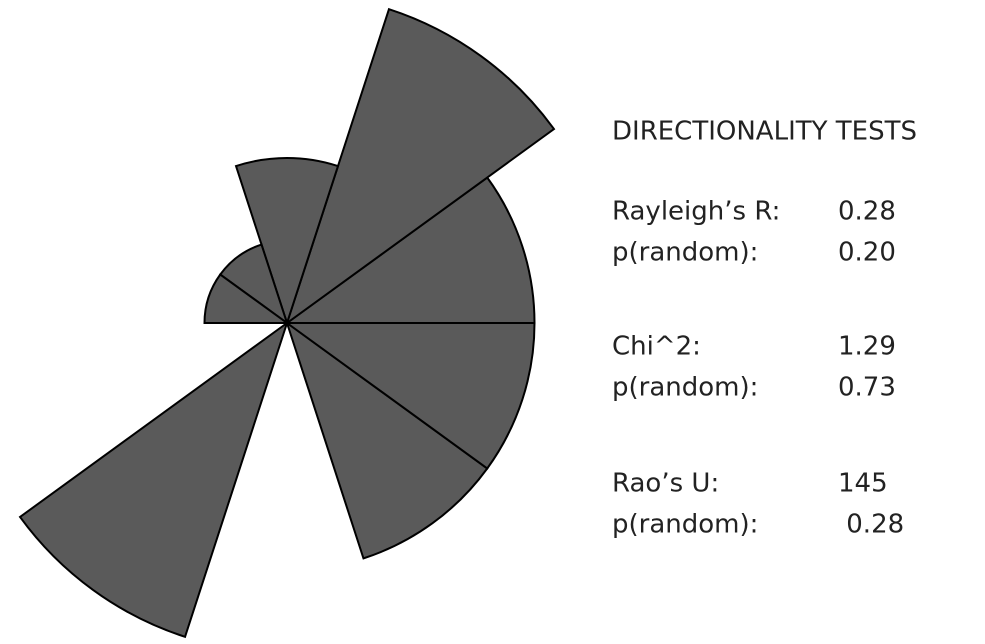 The height and width of the screenshot is (644, 985). I want to click on test-label: Rao’s U:, so click(665, 484).